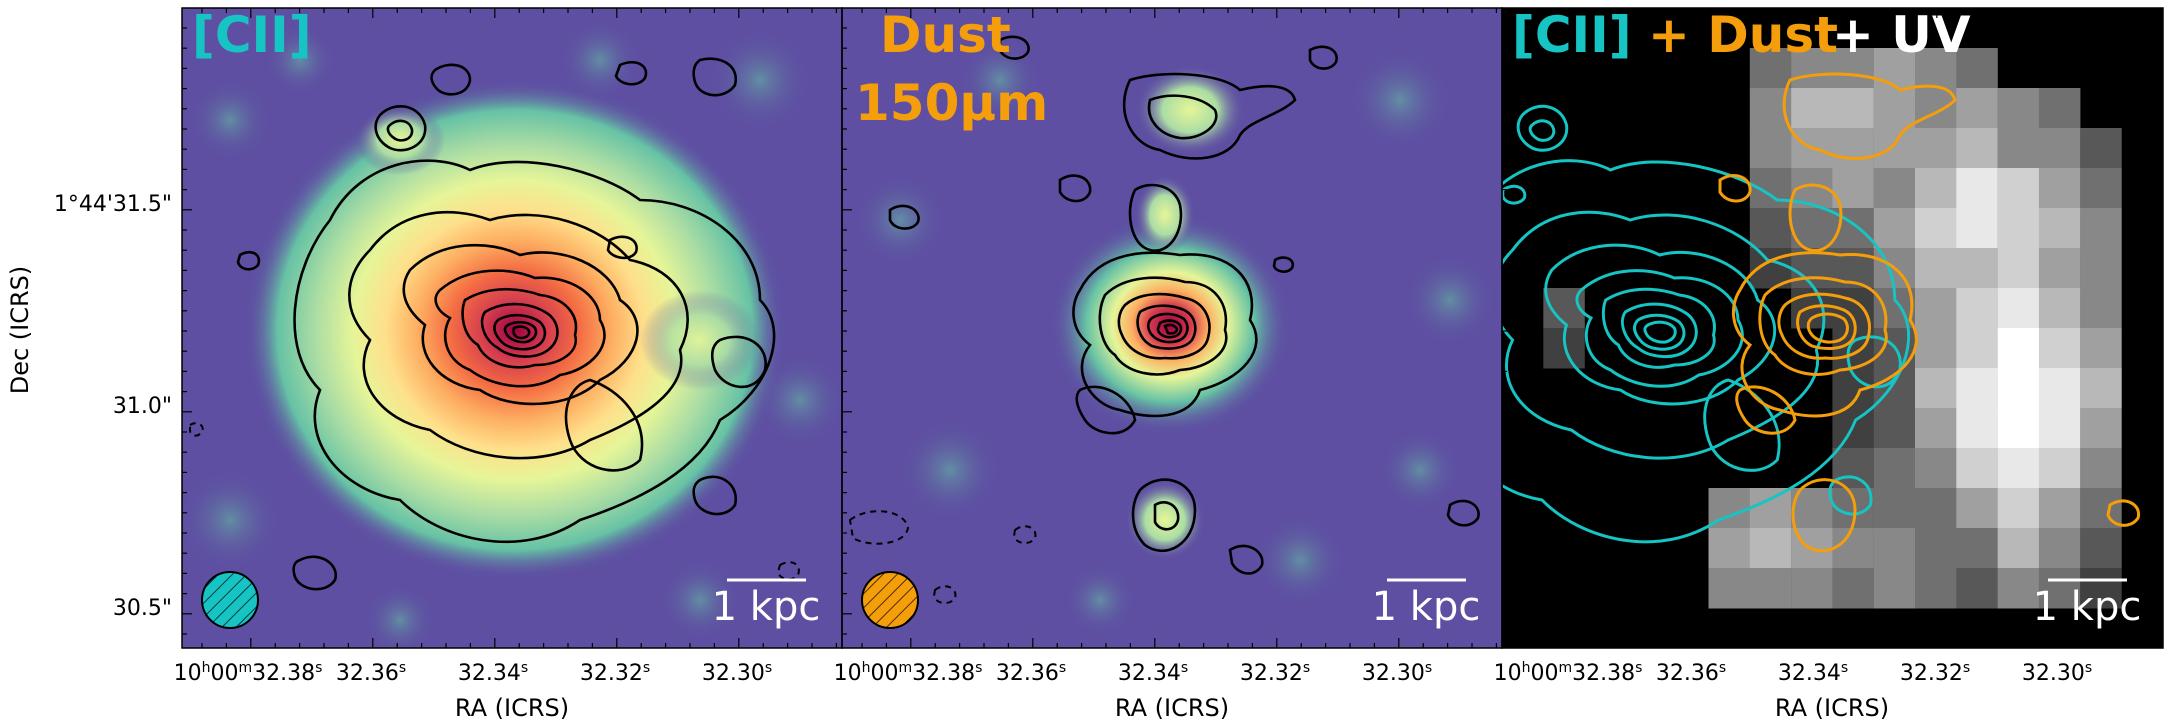 This screenshot has width=2171, height=728. Describe the element at coordinates (2087, 607) in the screenshot. I see `combined-scale-bar-label: 1 kpc` at that location.